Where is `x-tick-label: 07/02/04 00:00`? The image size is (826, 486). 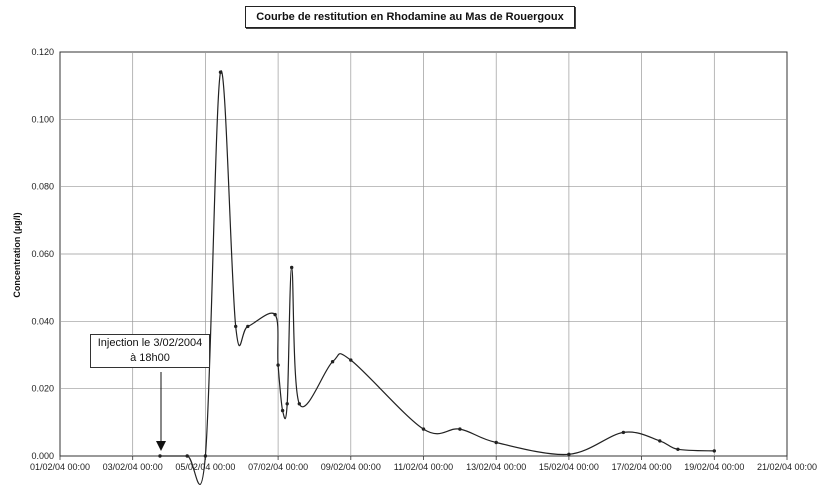 x-tick-label: 07/02/04 00:00 is located at coordinates (278, 467).